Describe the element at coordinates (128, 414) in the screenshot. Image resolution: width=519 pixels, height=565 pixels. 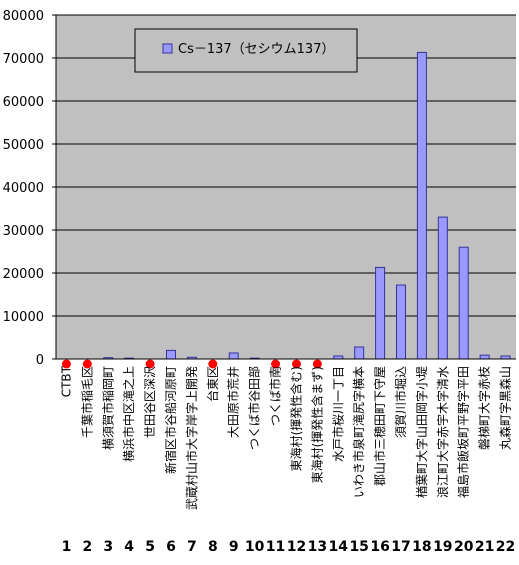
I see `x-category-label: 横浜市中区滝之上` at that location.